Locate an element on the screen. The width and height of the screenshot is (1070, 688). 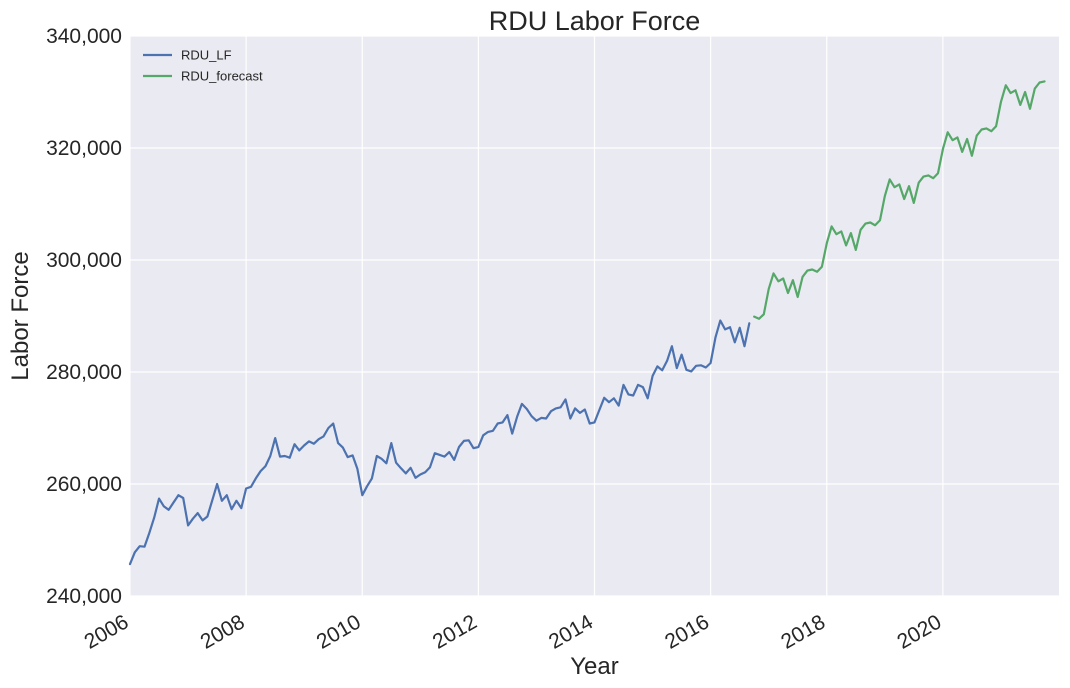
x-tick-label: 2006 is located at coordinates (107, 631).